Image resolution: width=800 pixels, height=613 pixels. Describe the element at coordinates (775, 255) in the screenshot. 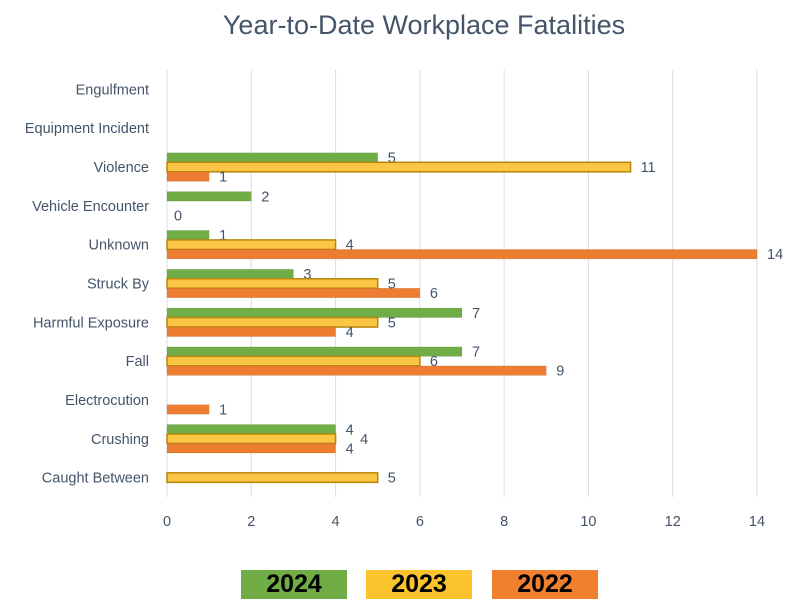

I see `data-label-2022: 14` at that location.